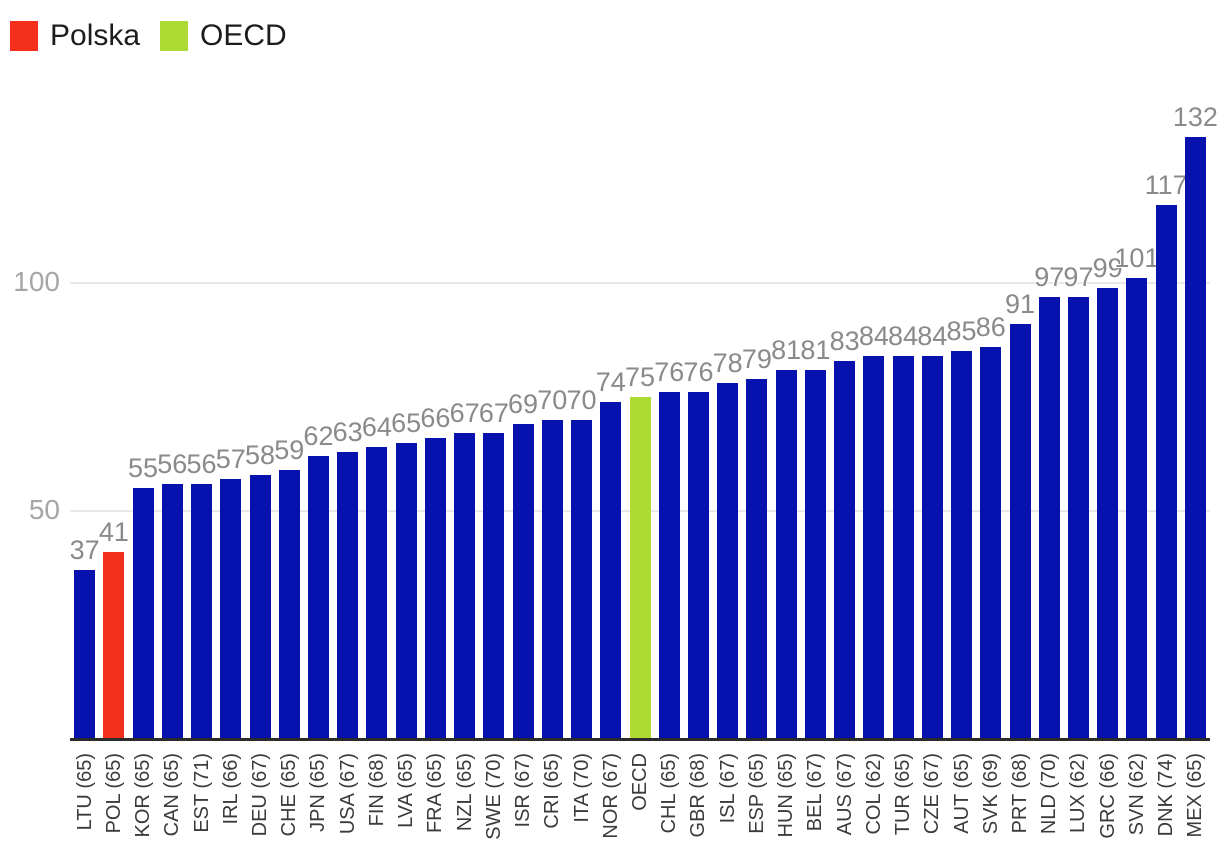 The image size is (1220, 860). What do you see at coordinates (376, 427) in the screenshot?
I see `bar-value-label: 64` at bounding box center [376, 427].